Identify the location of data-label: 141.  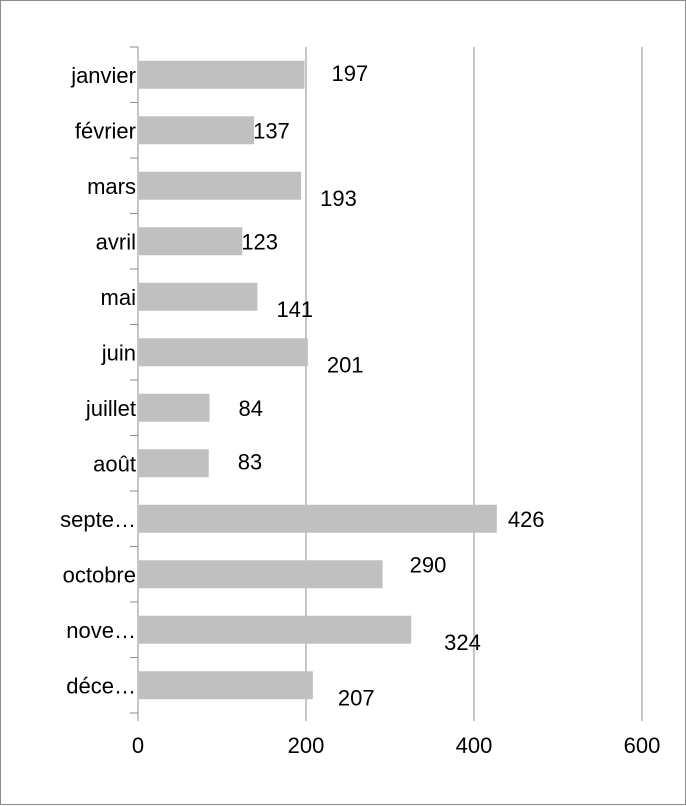
(294, 309).